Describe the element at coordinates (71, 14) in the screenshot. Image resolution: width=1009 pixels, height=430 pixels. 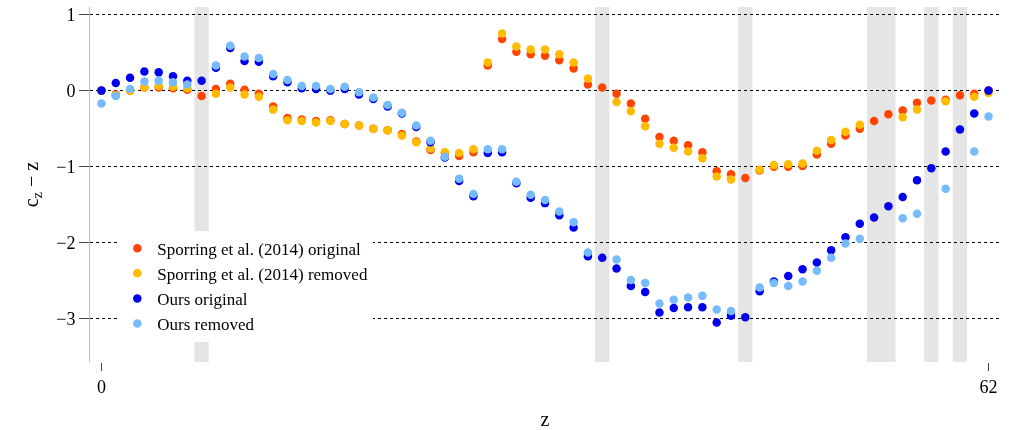
I see `y-tick-label: 1` at that location.